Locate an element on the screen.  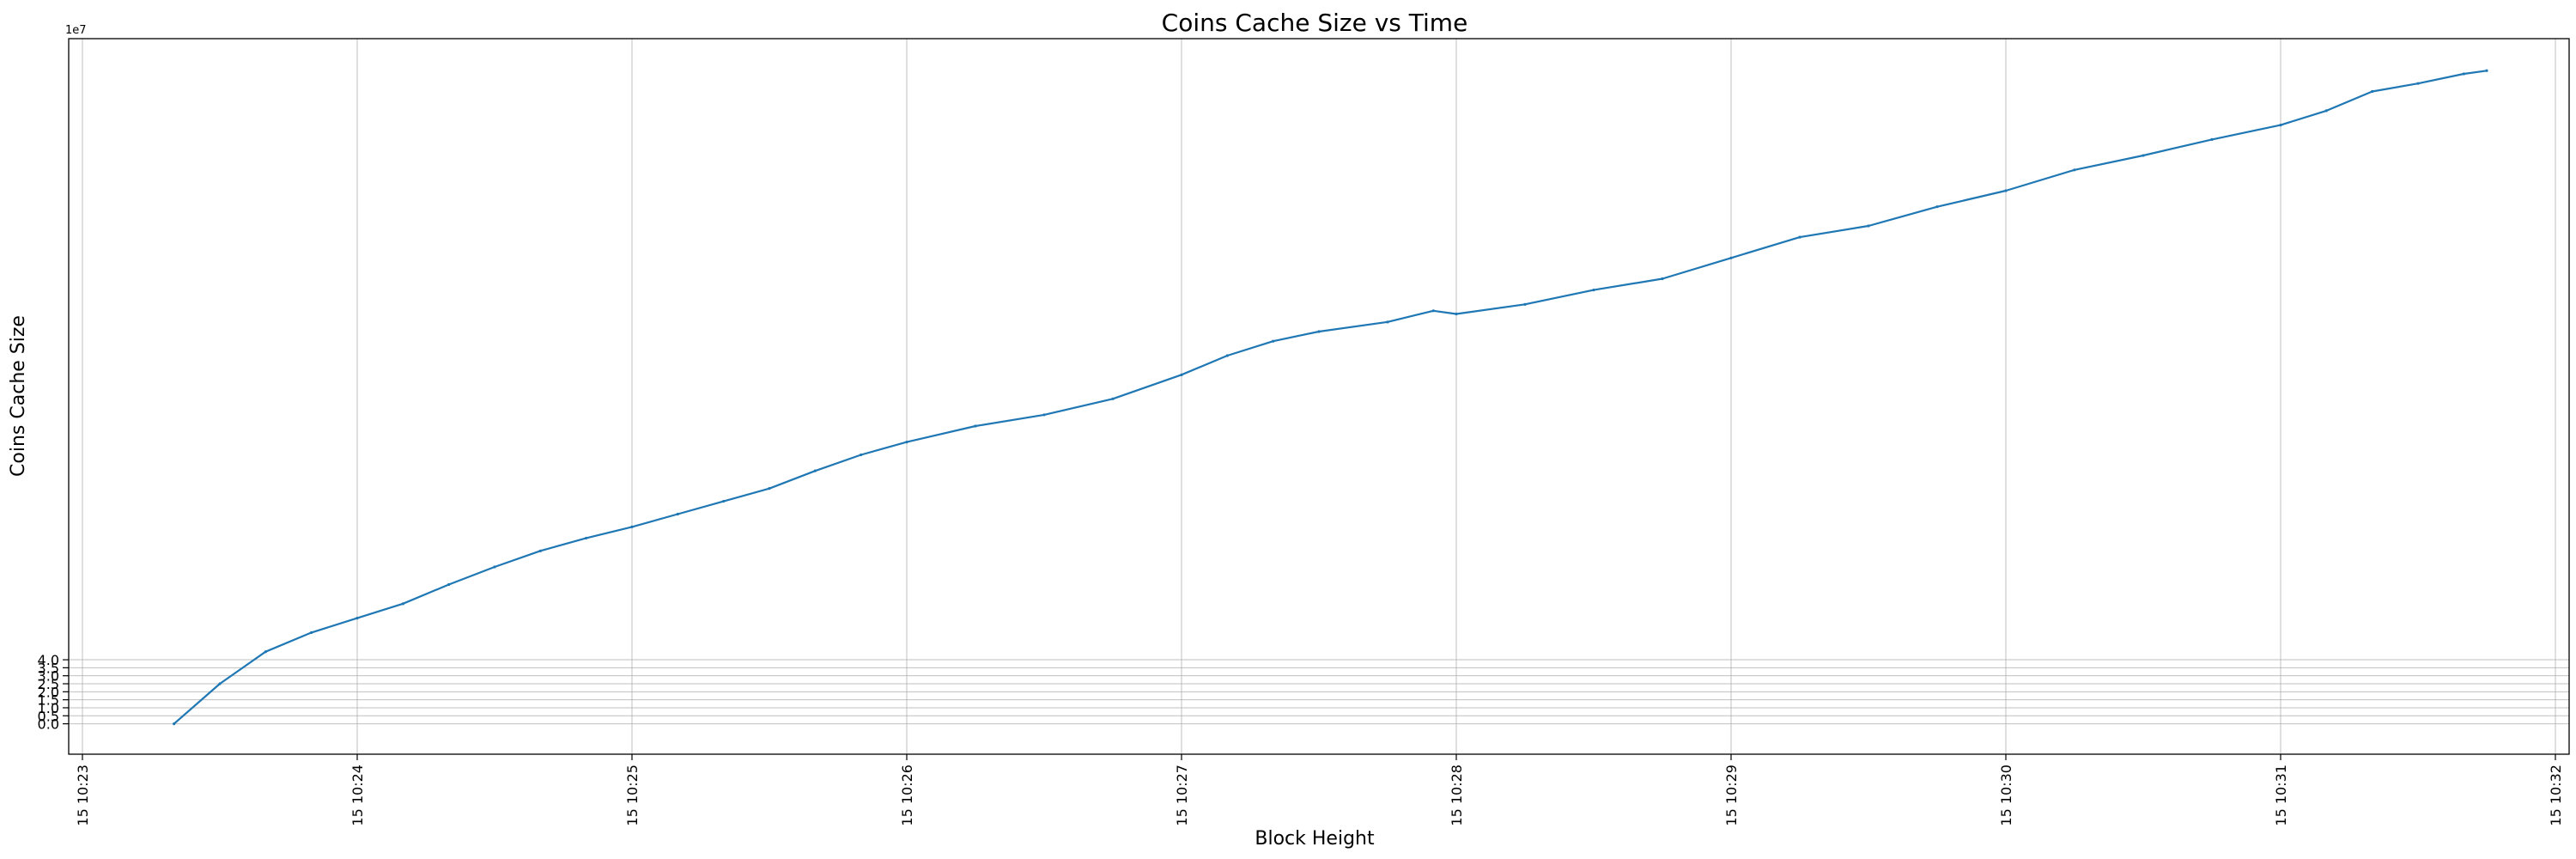
y-tick-label: 4.0 is located at coordinates (48, 660).